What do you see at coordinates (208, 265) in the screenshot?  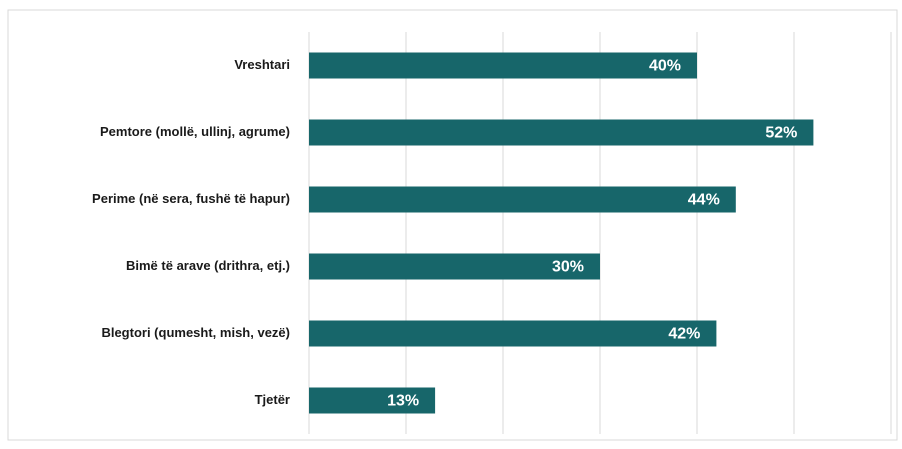 I see `y-tick-label: Bimë të arave (drithra, etj.)` at bounding box center [208, 265].